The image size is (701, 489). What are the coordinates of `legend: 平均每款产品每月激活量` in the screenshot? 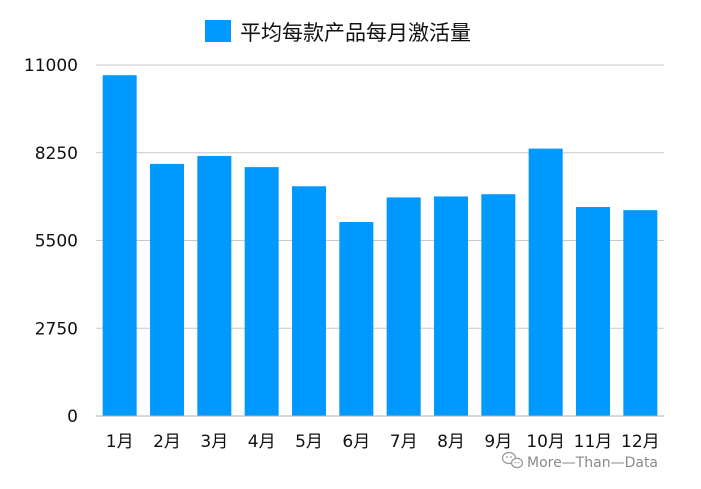 It's located at (338, 32).